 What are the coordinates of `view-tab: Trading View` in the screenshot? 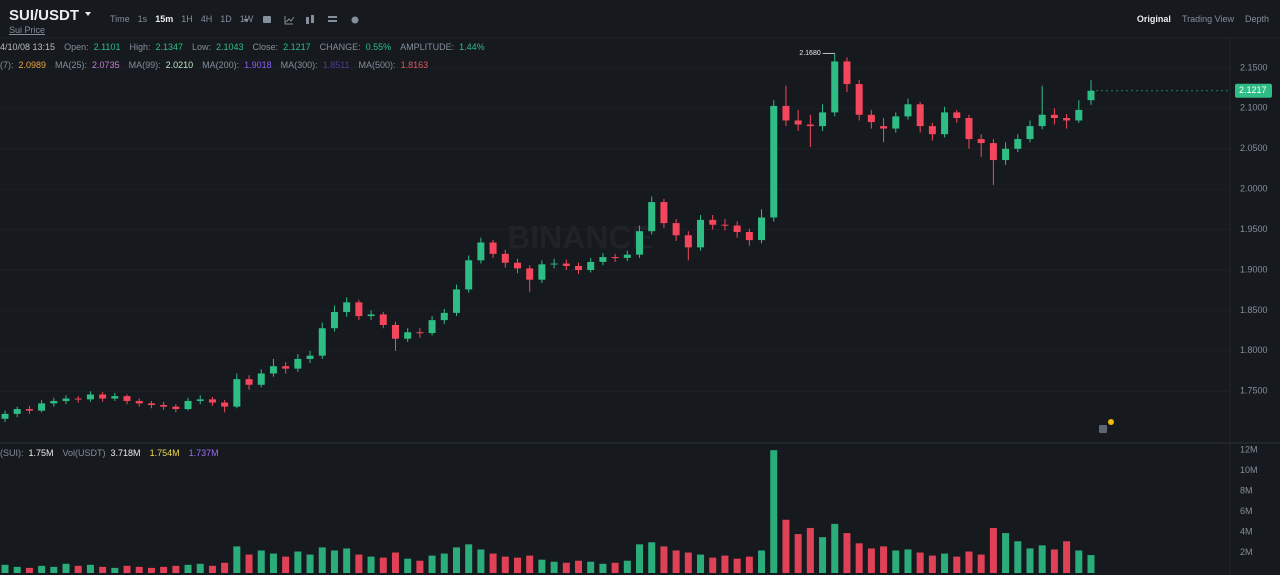 It's located at (1207, 19).